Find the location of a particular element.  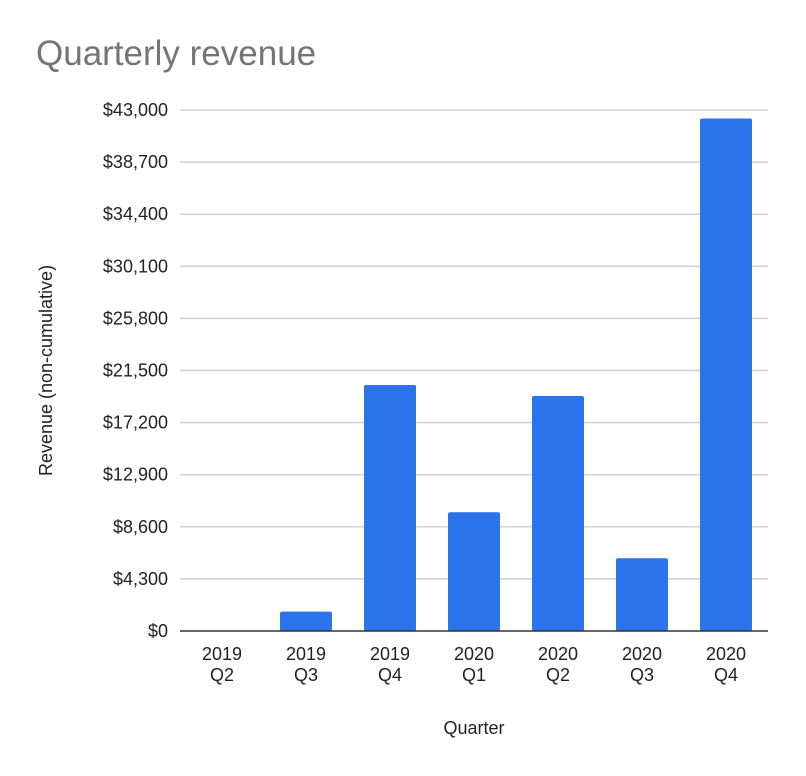

x-tick-label: 2020 Q4 is located at coordinates (726, 664).